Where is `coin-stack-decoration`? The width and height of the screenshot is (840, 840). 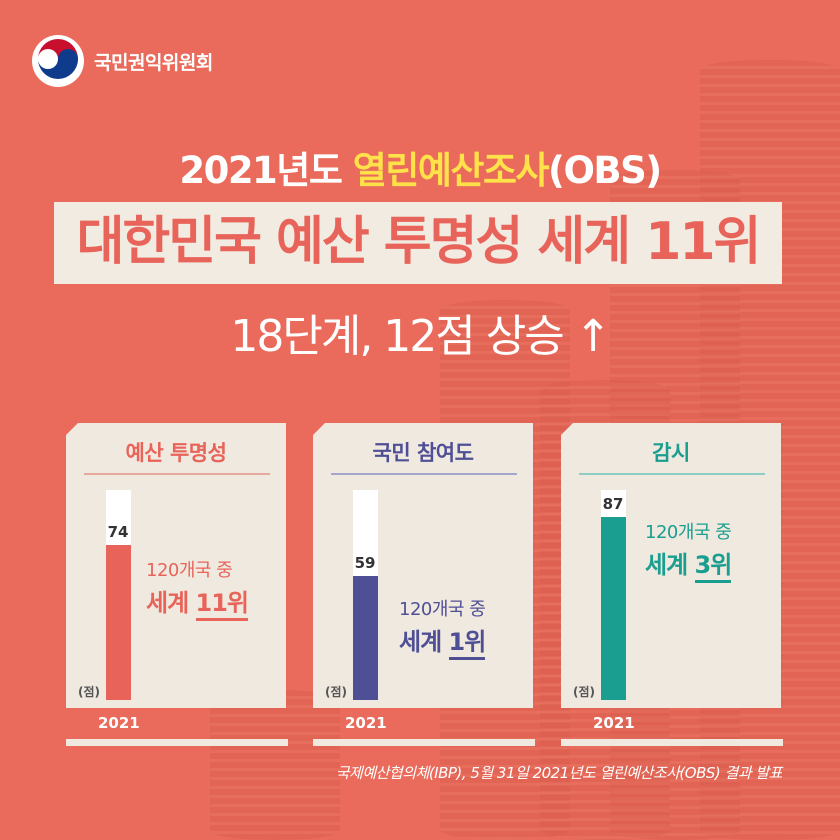
coin-stack-decoration is located at coordinates (275, 765).